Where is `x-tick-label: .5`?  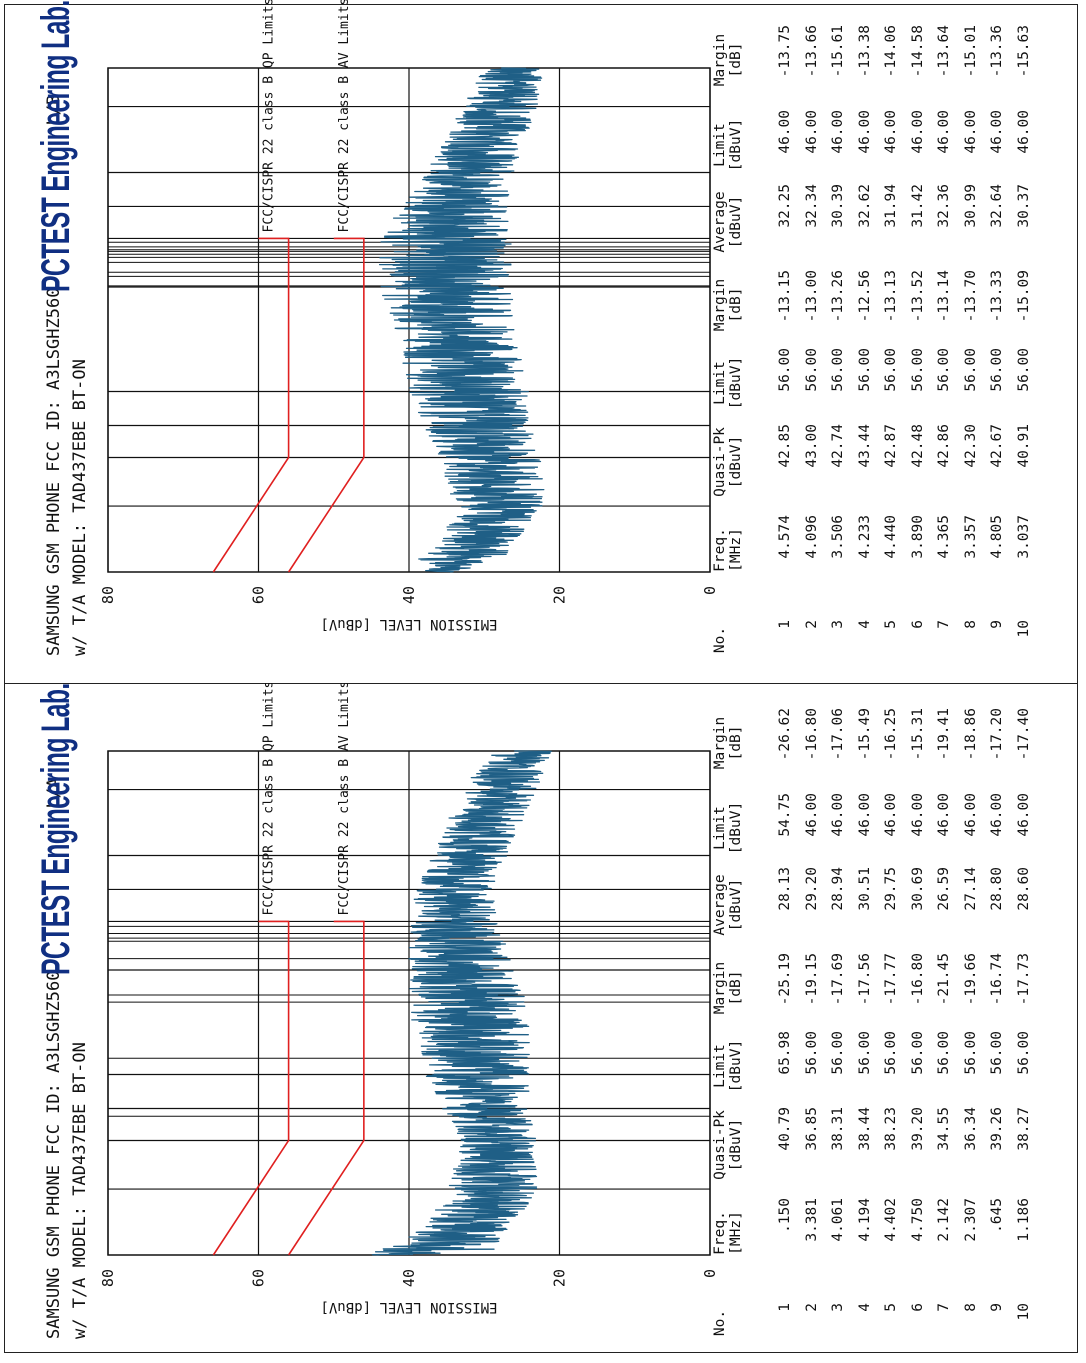
x-tick-label: .5 is located at coordinates (719, 1140).